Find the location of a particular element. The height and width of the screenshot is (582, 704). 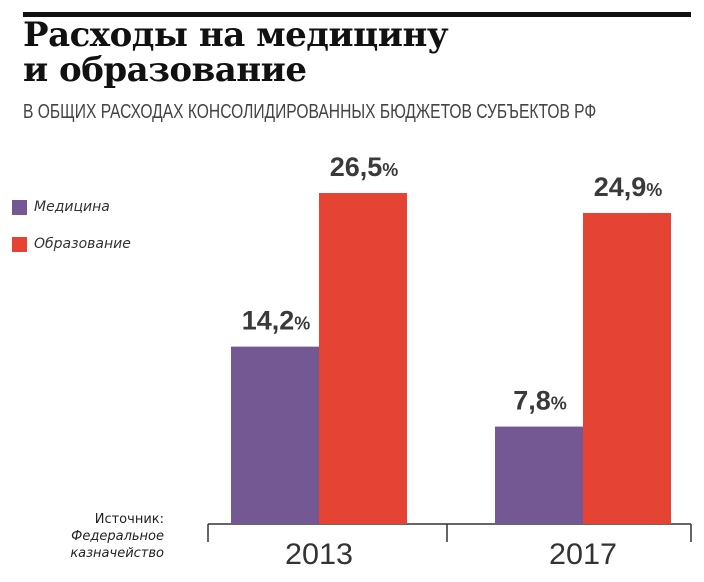

bar-2017-medicine is located at coordinates (539, 475).